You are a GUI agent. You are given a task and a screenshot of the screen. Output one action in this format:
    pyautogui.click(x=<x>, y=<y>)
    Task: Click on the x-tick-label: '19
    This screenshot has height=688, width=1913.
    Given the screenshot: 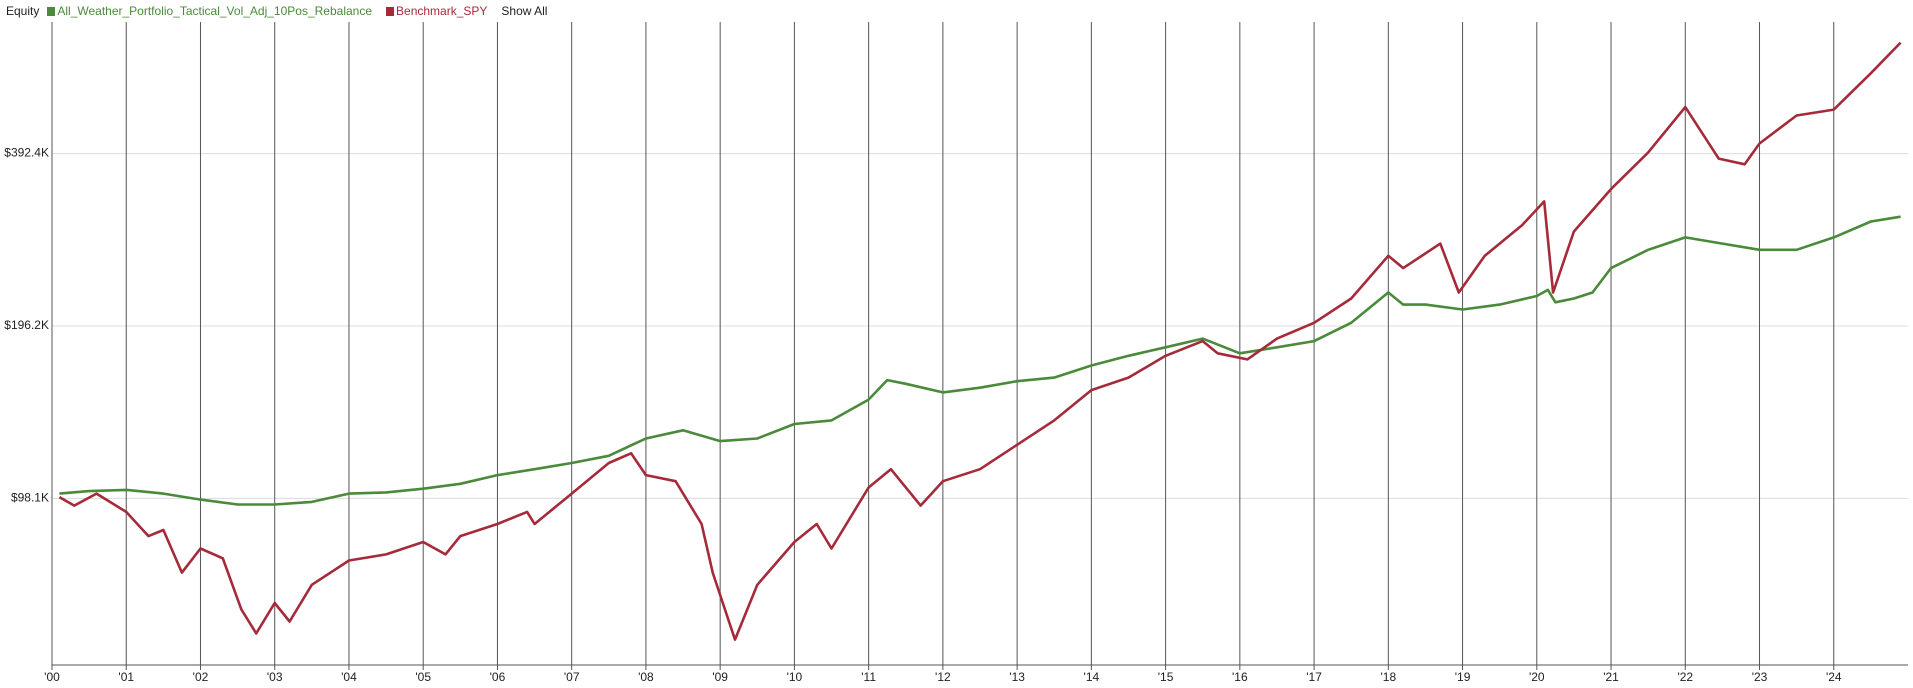 What is the action you would take?
    pyautogui.click(x=1463, y=677)
    